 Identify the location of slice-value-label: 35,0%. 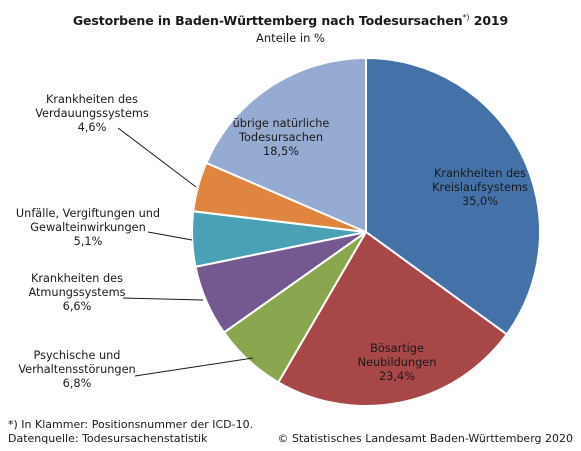
(480, 201).